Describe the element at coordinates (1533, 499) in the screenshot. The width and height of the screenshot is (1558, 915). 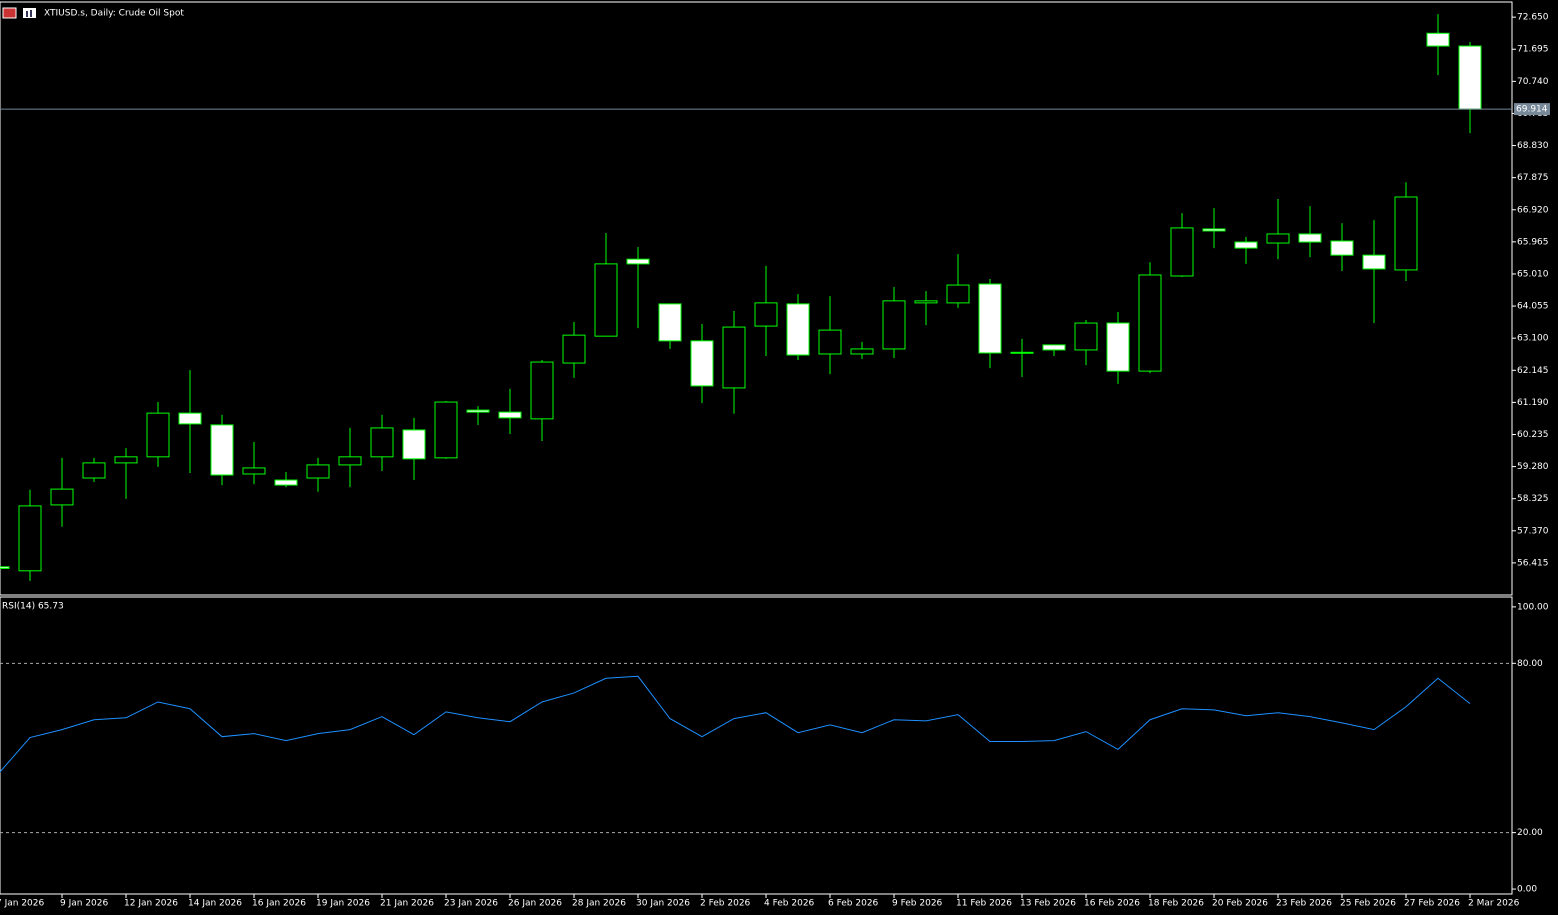
I see `y-tick-label: 58.325` at that location.